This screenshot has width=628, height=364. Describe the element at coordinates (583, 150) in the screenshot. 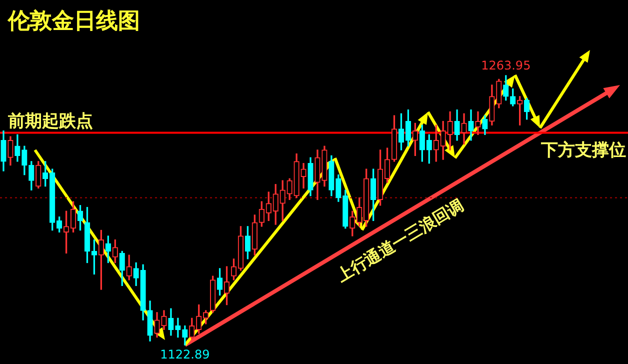

I see `annotation: 下方支撑位` at that location.